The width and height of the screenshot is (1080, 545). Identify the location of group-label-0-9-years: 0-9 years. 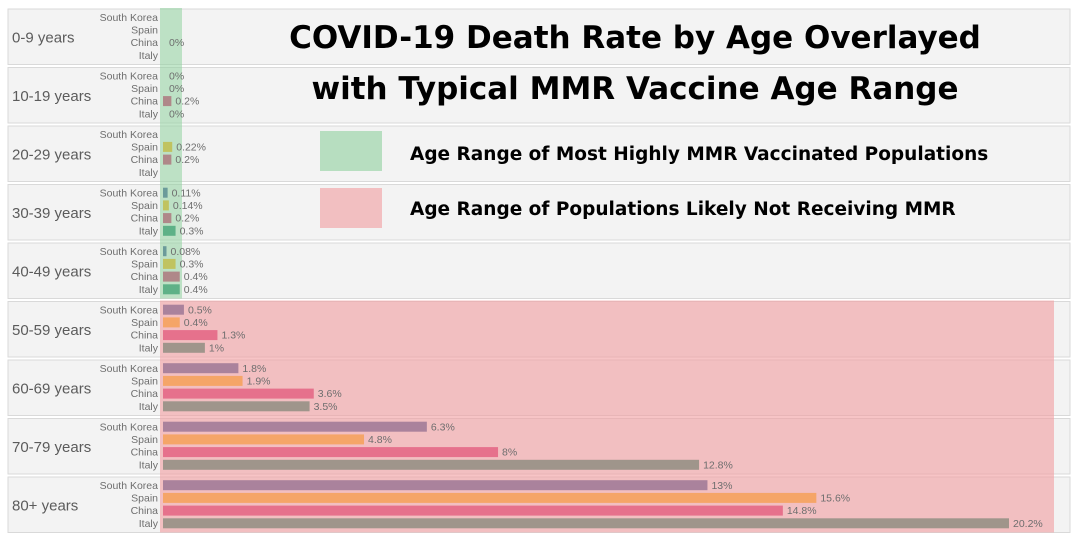
(43, 37).